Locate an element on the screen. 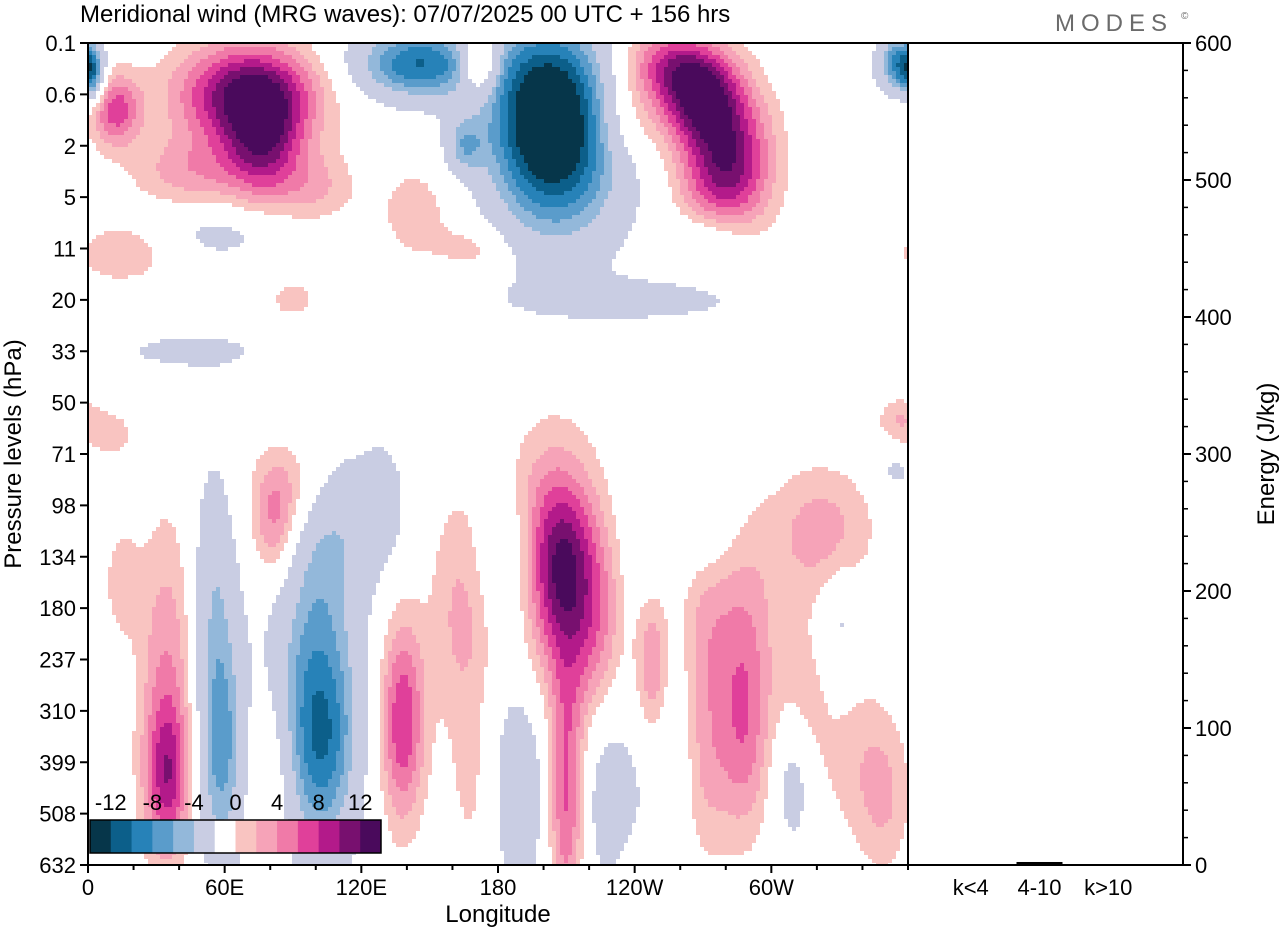 This screenshot has height=930, width=1280. y-tick-label: 71 is located at coordinates (64, 454).